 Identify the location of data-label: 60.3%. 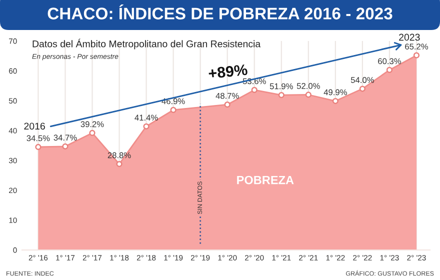
(389, 61).